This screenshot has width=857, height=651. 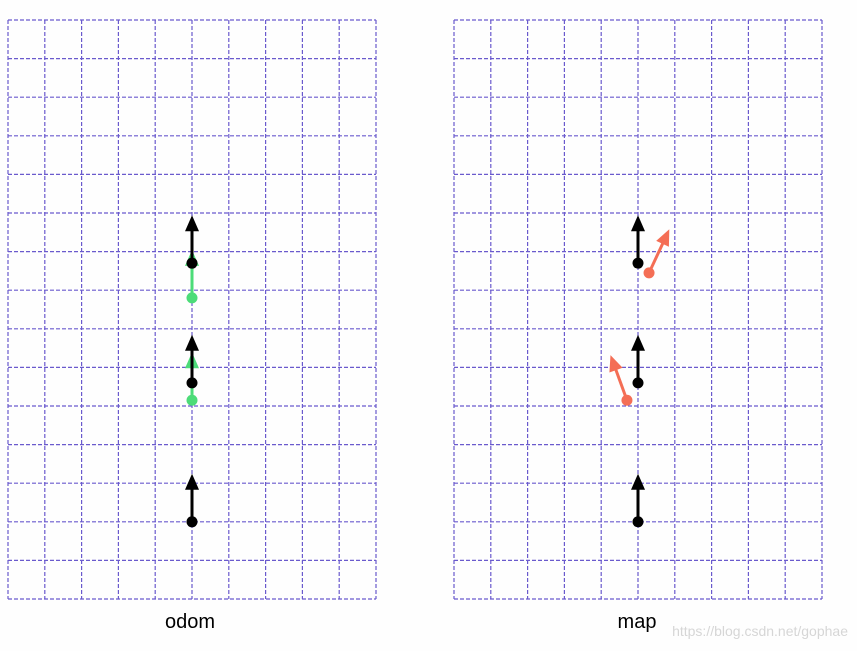 I want to click on map-poses, so click(x=639, y=371).